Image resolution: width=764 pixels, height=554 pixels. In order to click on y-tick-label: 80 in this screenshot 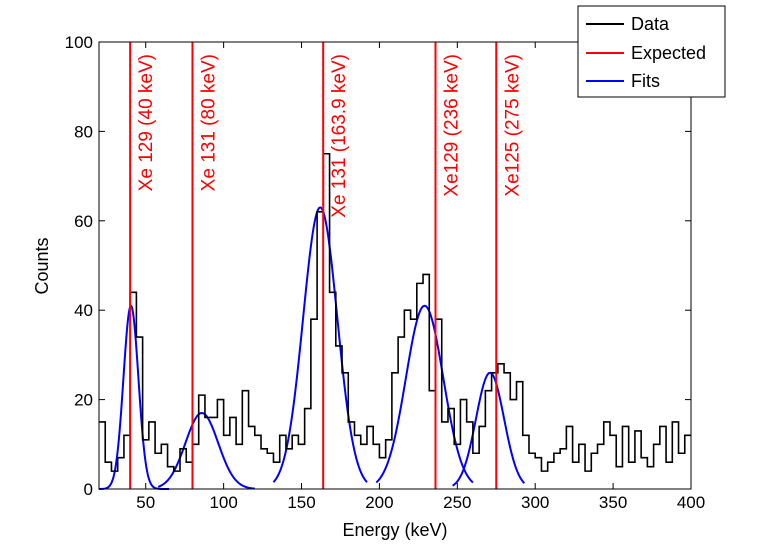, I will do `click(83, 131)`.